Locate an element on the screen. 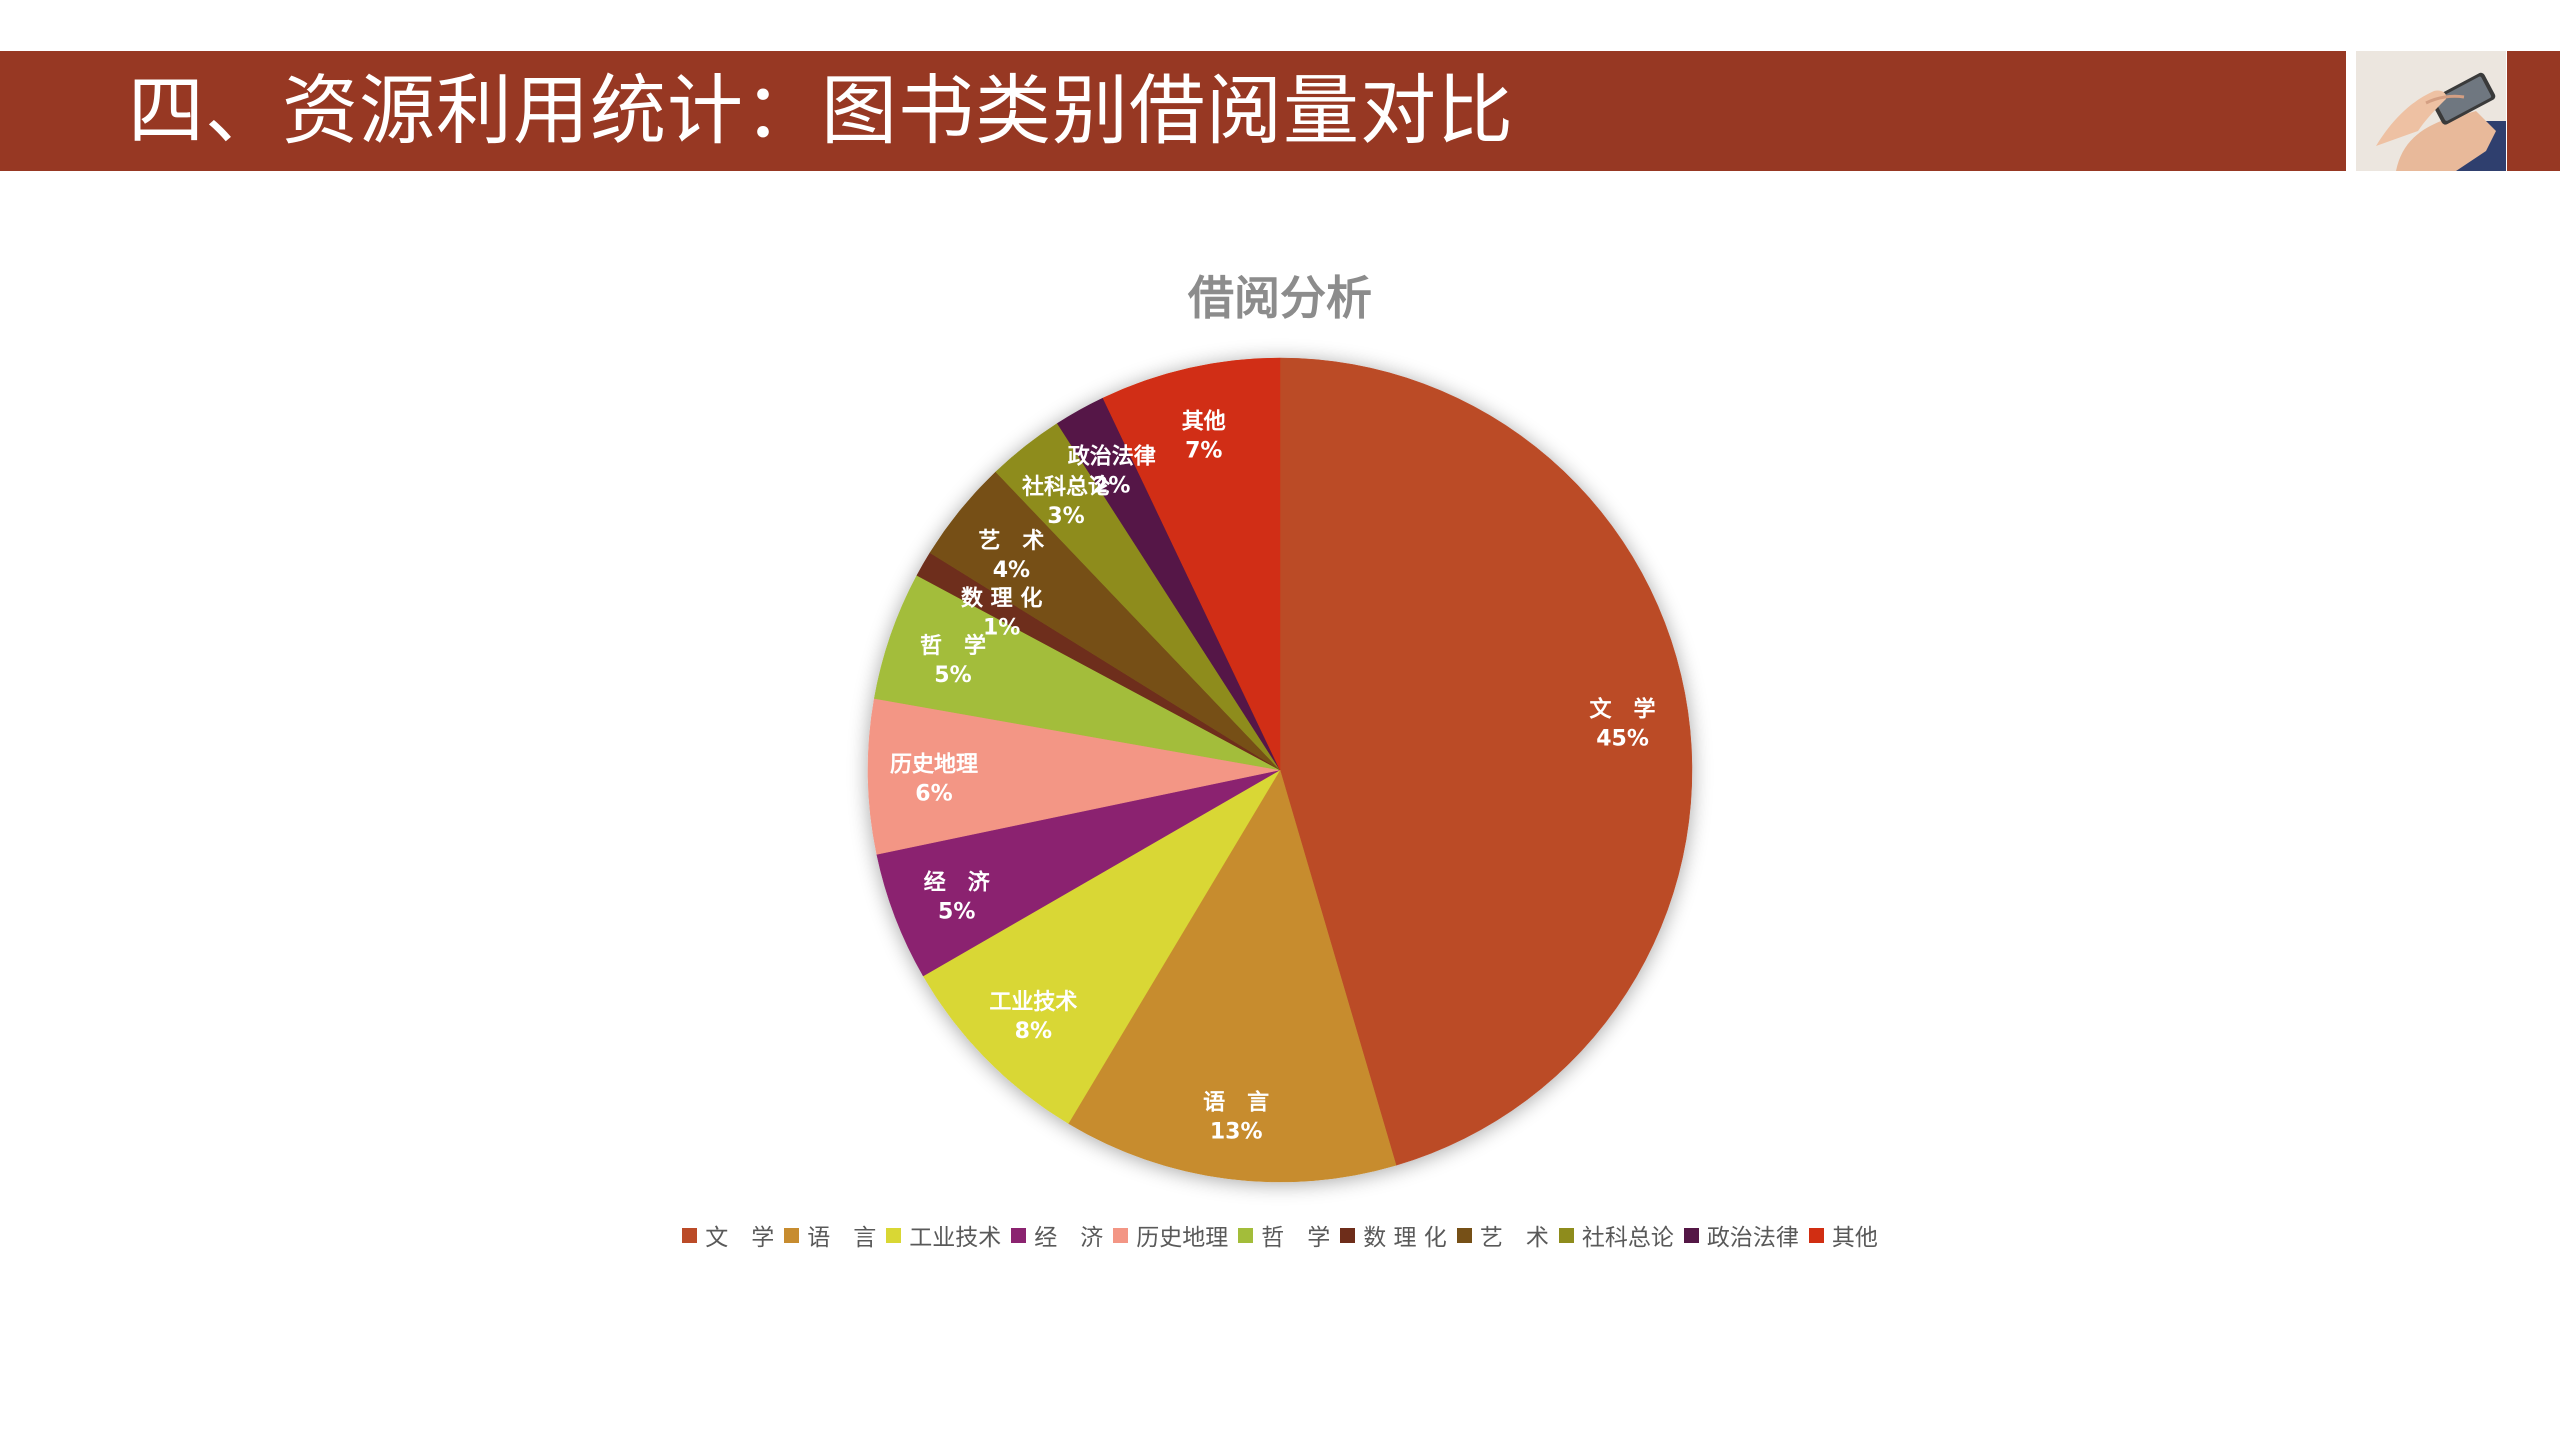 The height and width of the screenshot is (1440, 2560). hand-holding-phone-photo is located at coordinates (2431, 111).